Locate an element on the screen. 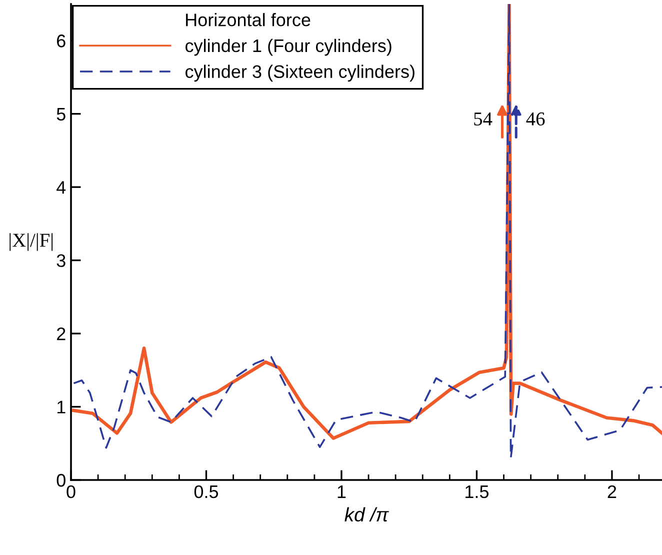 This screenshot has height=555, width=662. y-tick-label: 5 is located at coordinates (61, 114).